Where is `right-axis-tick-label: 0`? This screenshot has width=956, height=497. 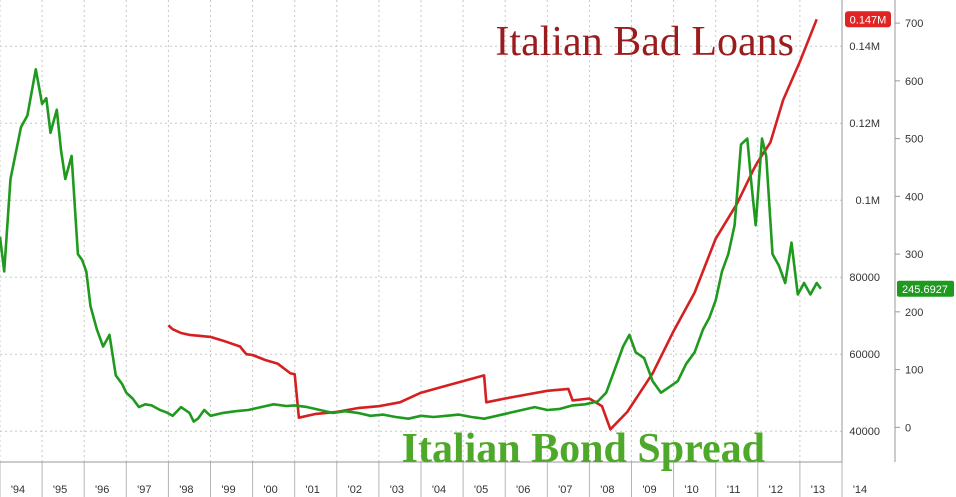 right-axis-tick-label: 0 is located at coordinates (908, 428).